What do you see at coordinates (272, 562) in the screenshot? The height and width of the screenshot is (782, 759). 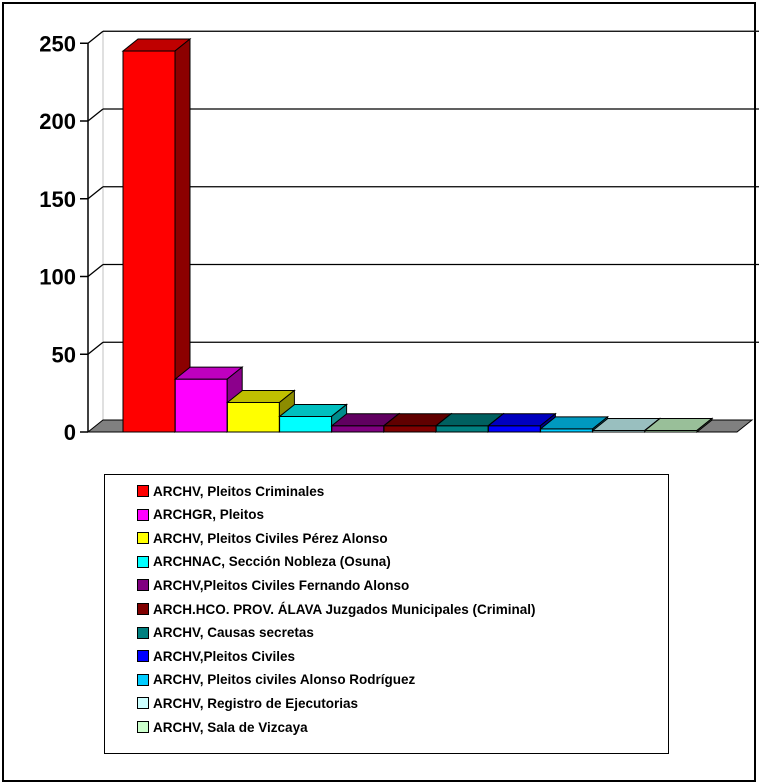 I see `legend-label: ARCHNAC, Sección Nobleza (Osuna)` at bounding box center [272, 562].